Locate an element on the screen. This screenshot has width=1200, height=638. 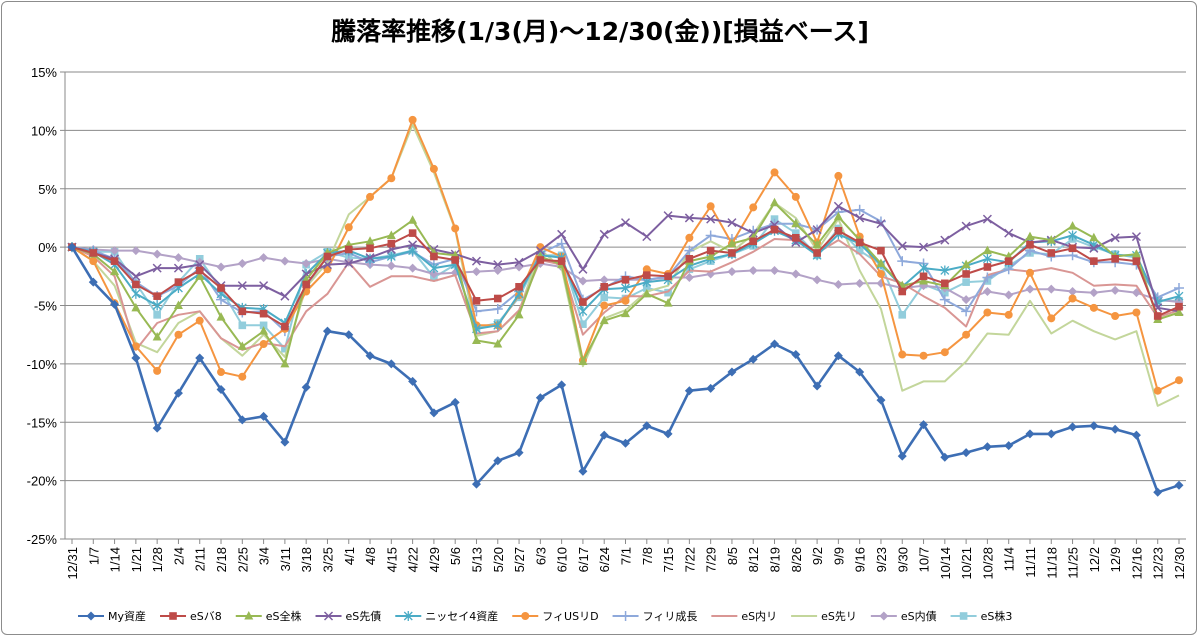
x-tick-label: 9/16 is located at coordinates (860, 559).